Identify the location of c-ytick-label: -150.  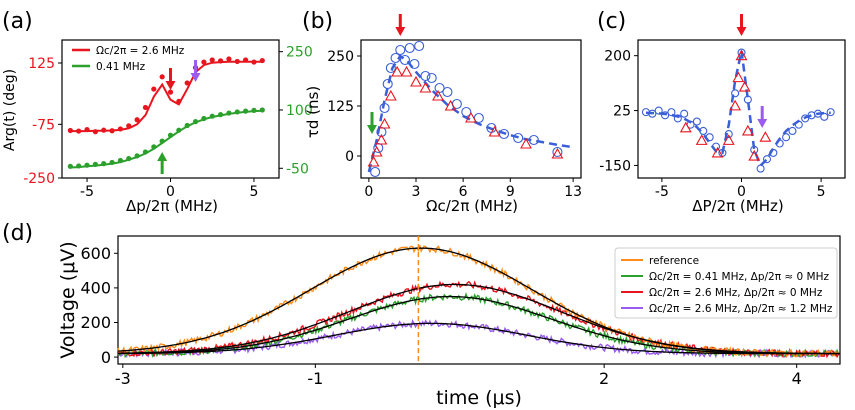
(615, 166).